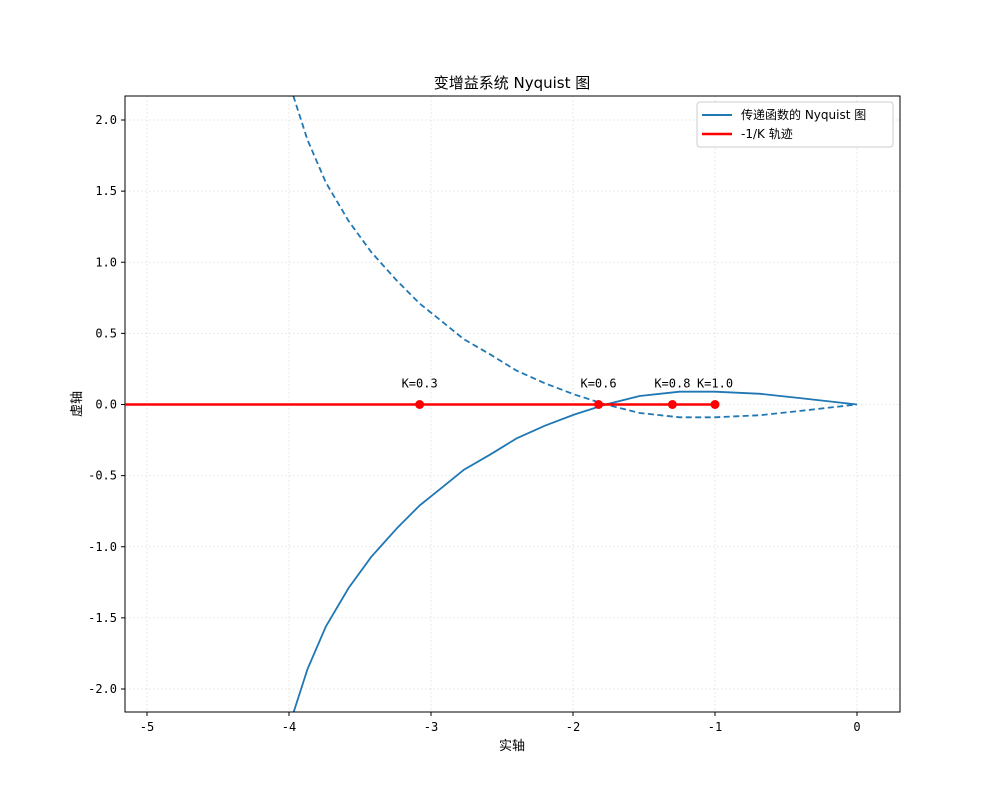  I want to click on x-axis-ticks: -5 -4 -3 -2 -1 0, so click(500, 723).